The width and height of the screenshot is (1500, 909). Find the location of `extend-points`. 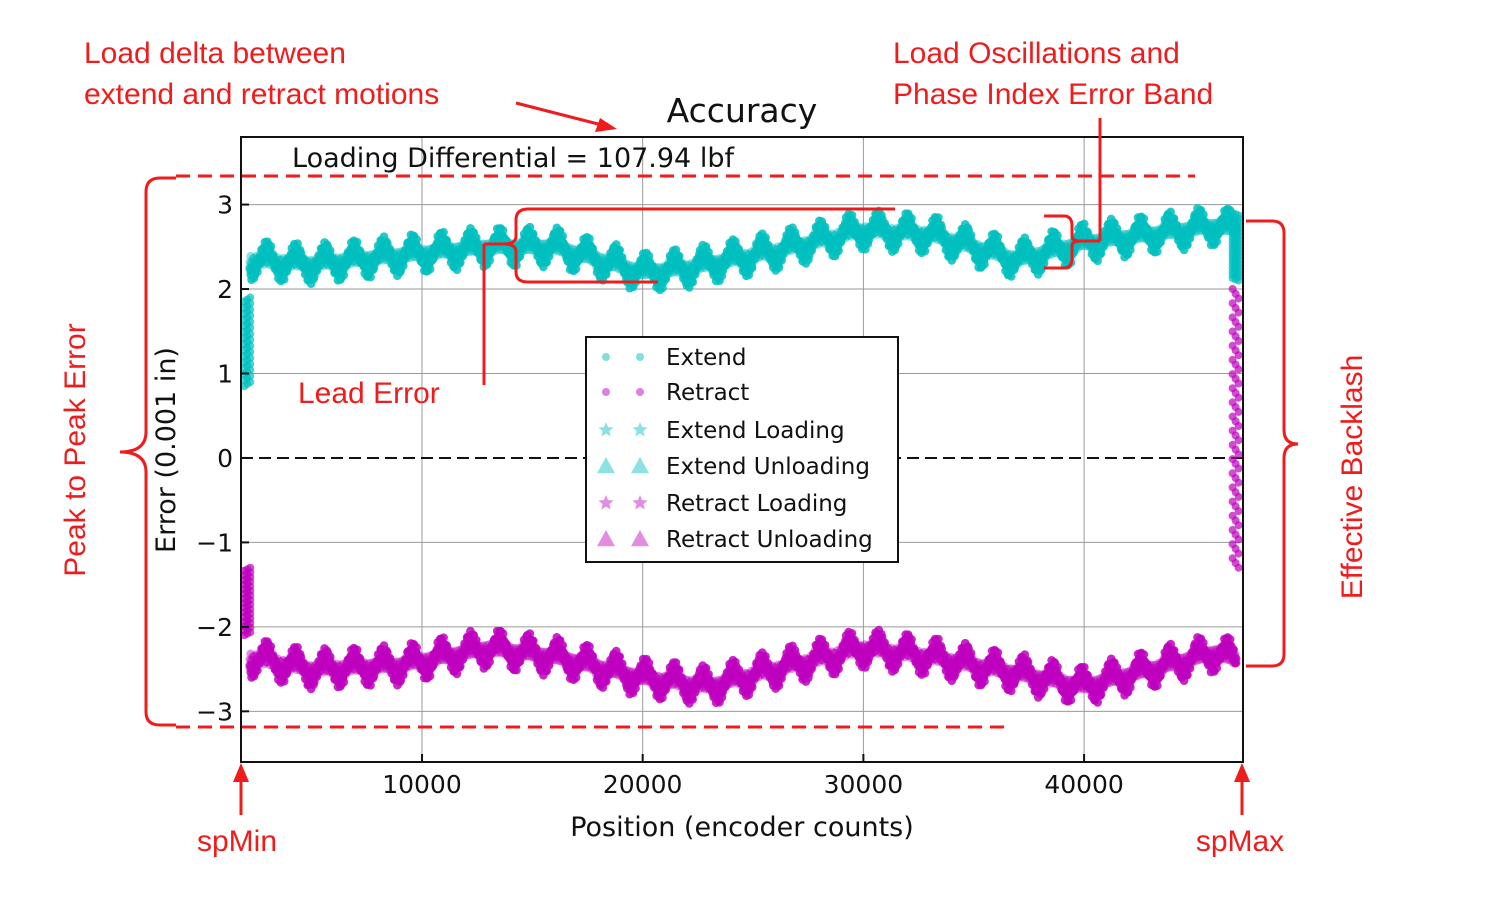

extend-points is located at coordinates (741, 297).